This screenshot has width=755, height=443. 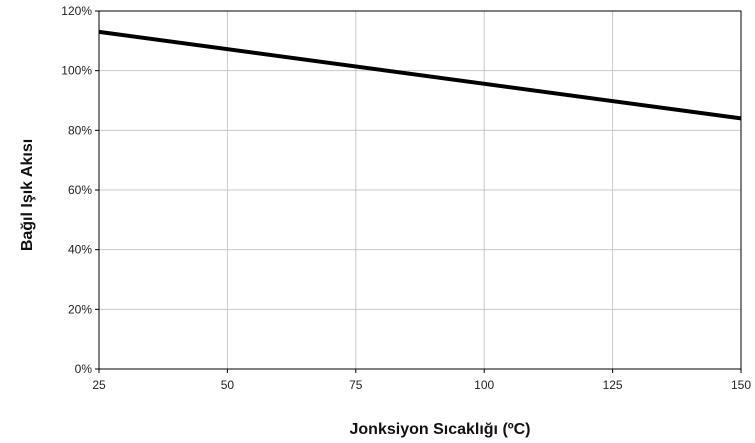 I want to click on x-tick-label: 75, so click(x=356, y=385).